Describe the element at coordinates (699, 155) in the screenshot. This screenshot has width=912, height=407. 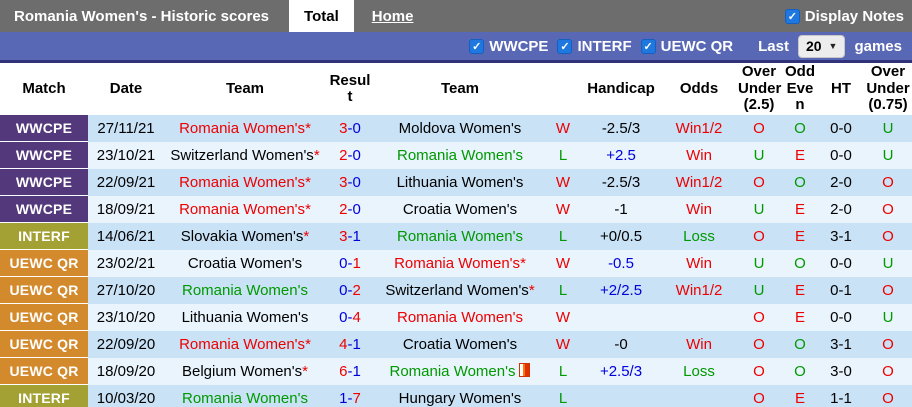
I see `odds-value: Win` at that location.